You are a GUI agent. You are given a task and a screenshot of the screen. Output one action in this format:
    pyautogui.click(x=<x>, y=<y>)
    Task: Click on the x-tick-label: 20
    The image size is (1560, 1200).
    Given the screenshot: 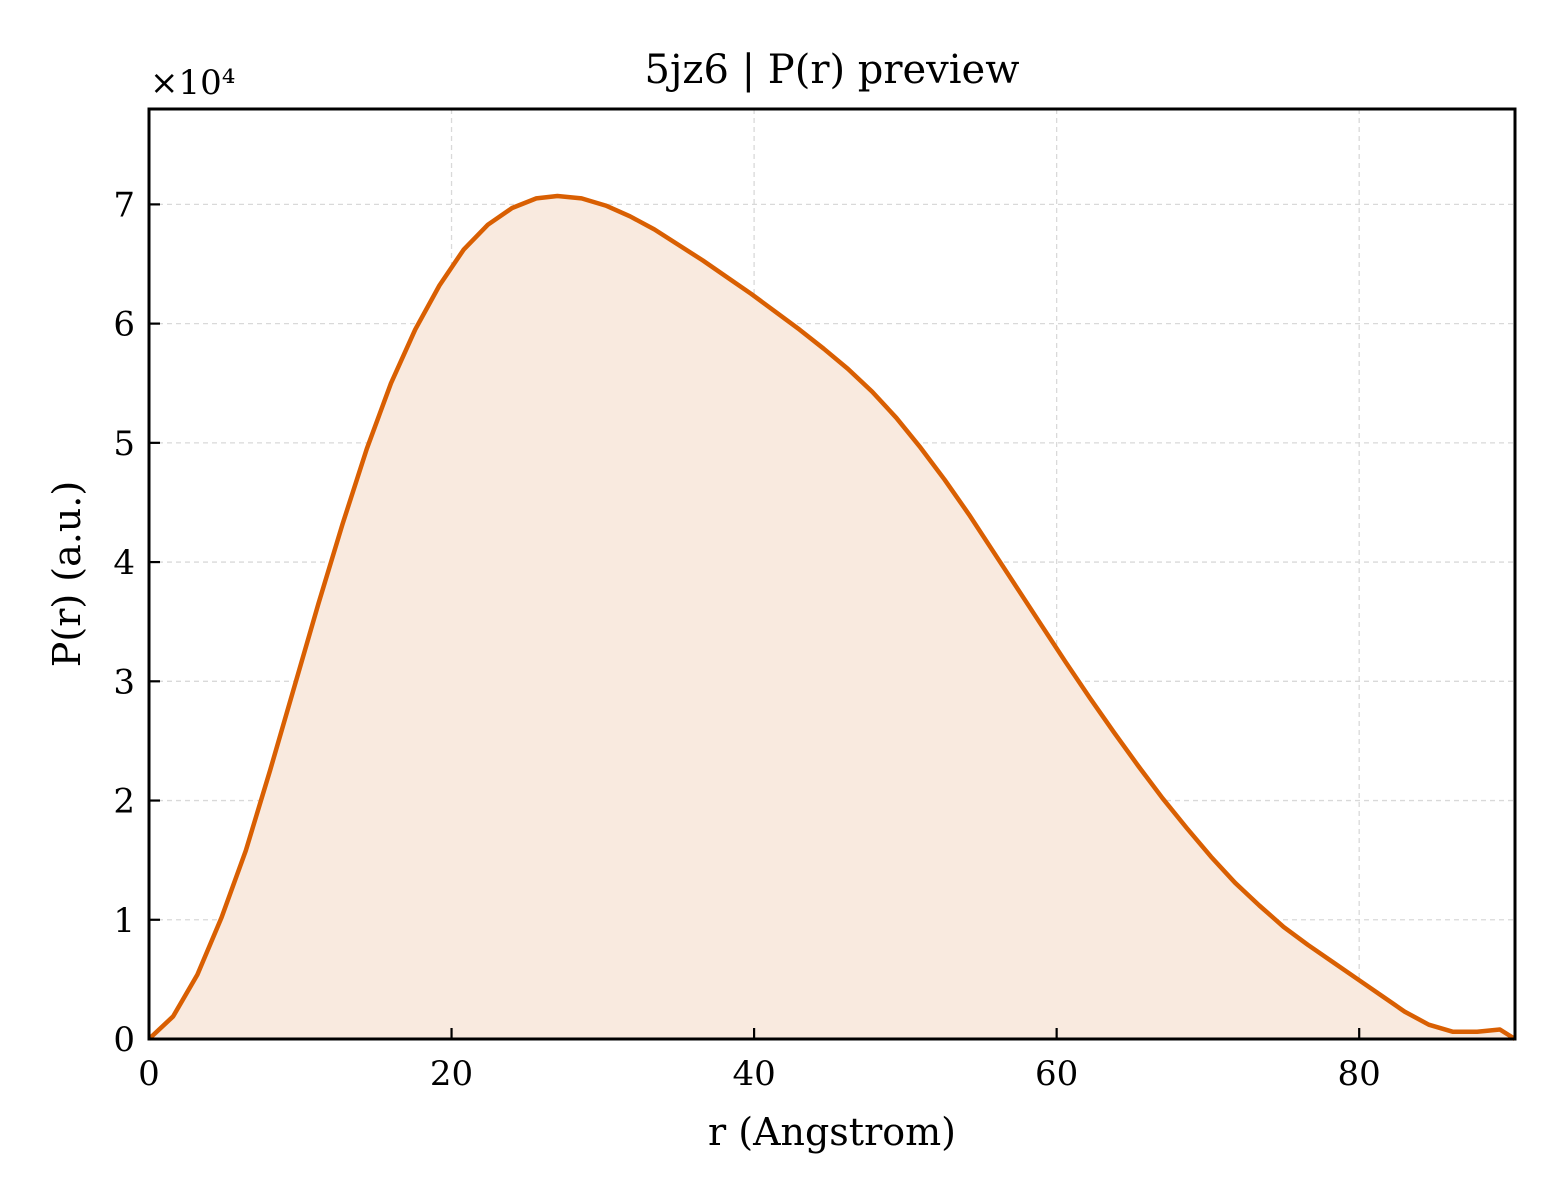 What is the action you would take?
    pyautogui.click(x=451, y=1074)
    